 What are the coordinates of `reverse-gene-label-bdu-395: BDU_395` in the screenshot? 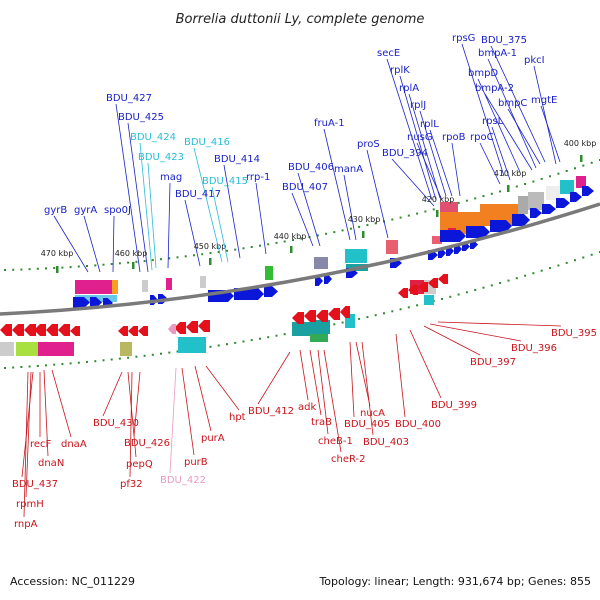 It's located at (574, 333).